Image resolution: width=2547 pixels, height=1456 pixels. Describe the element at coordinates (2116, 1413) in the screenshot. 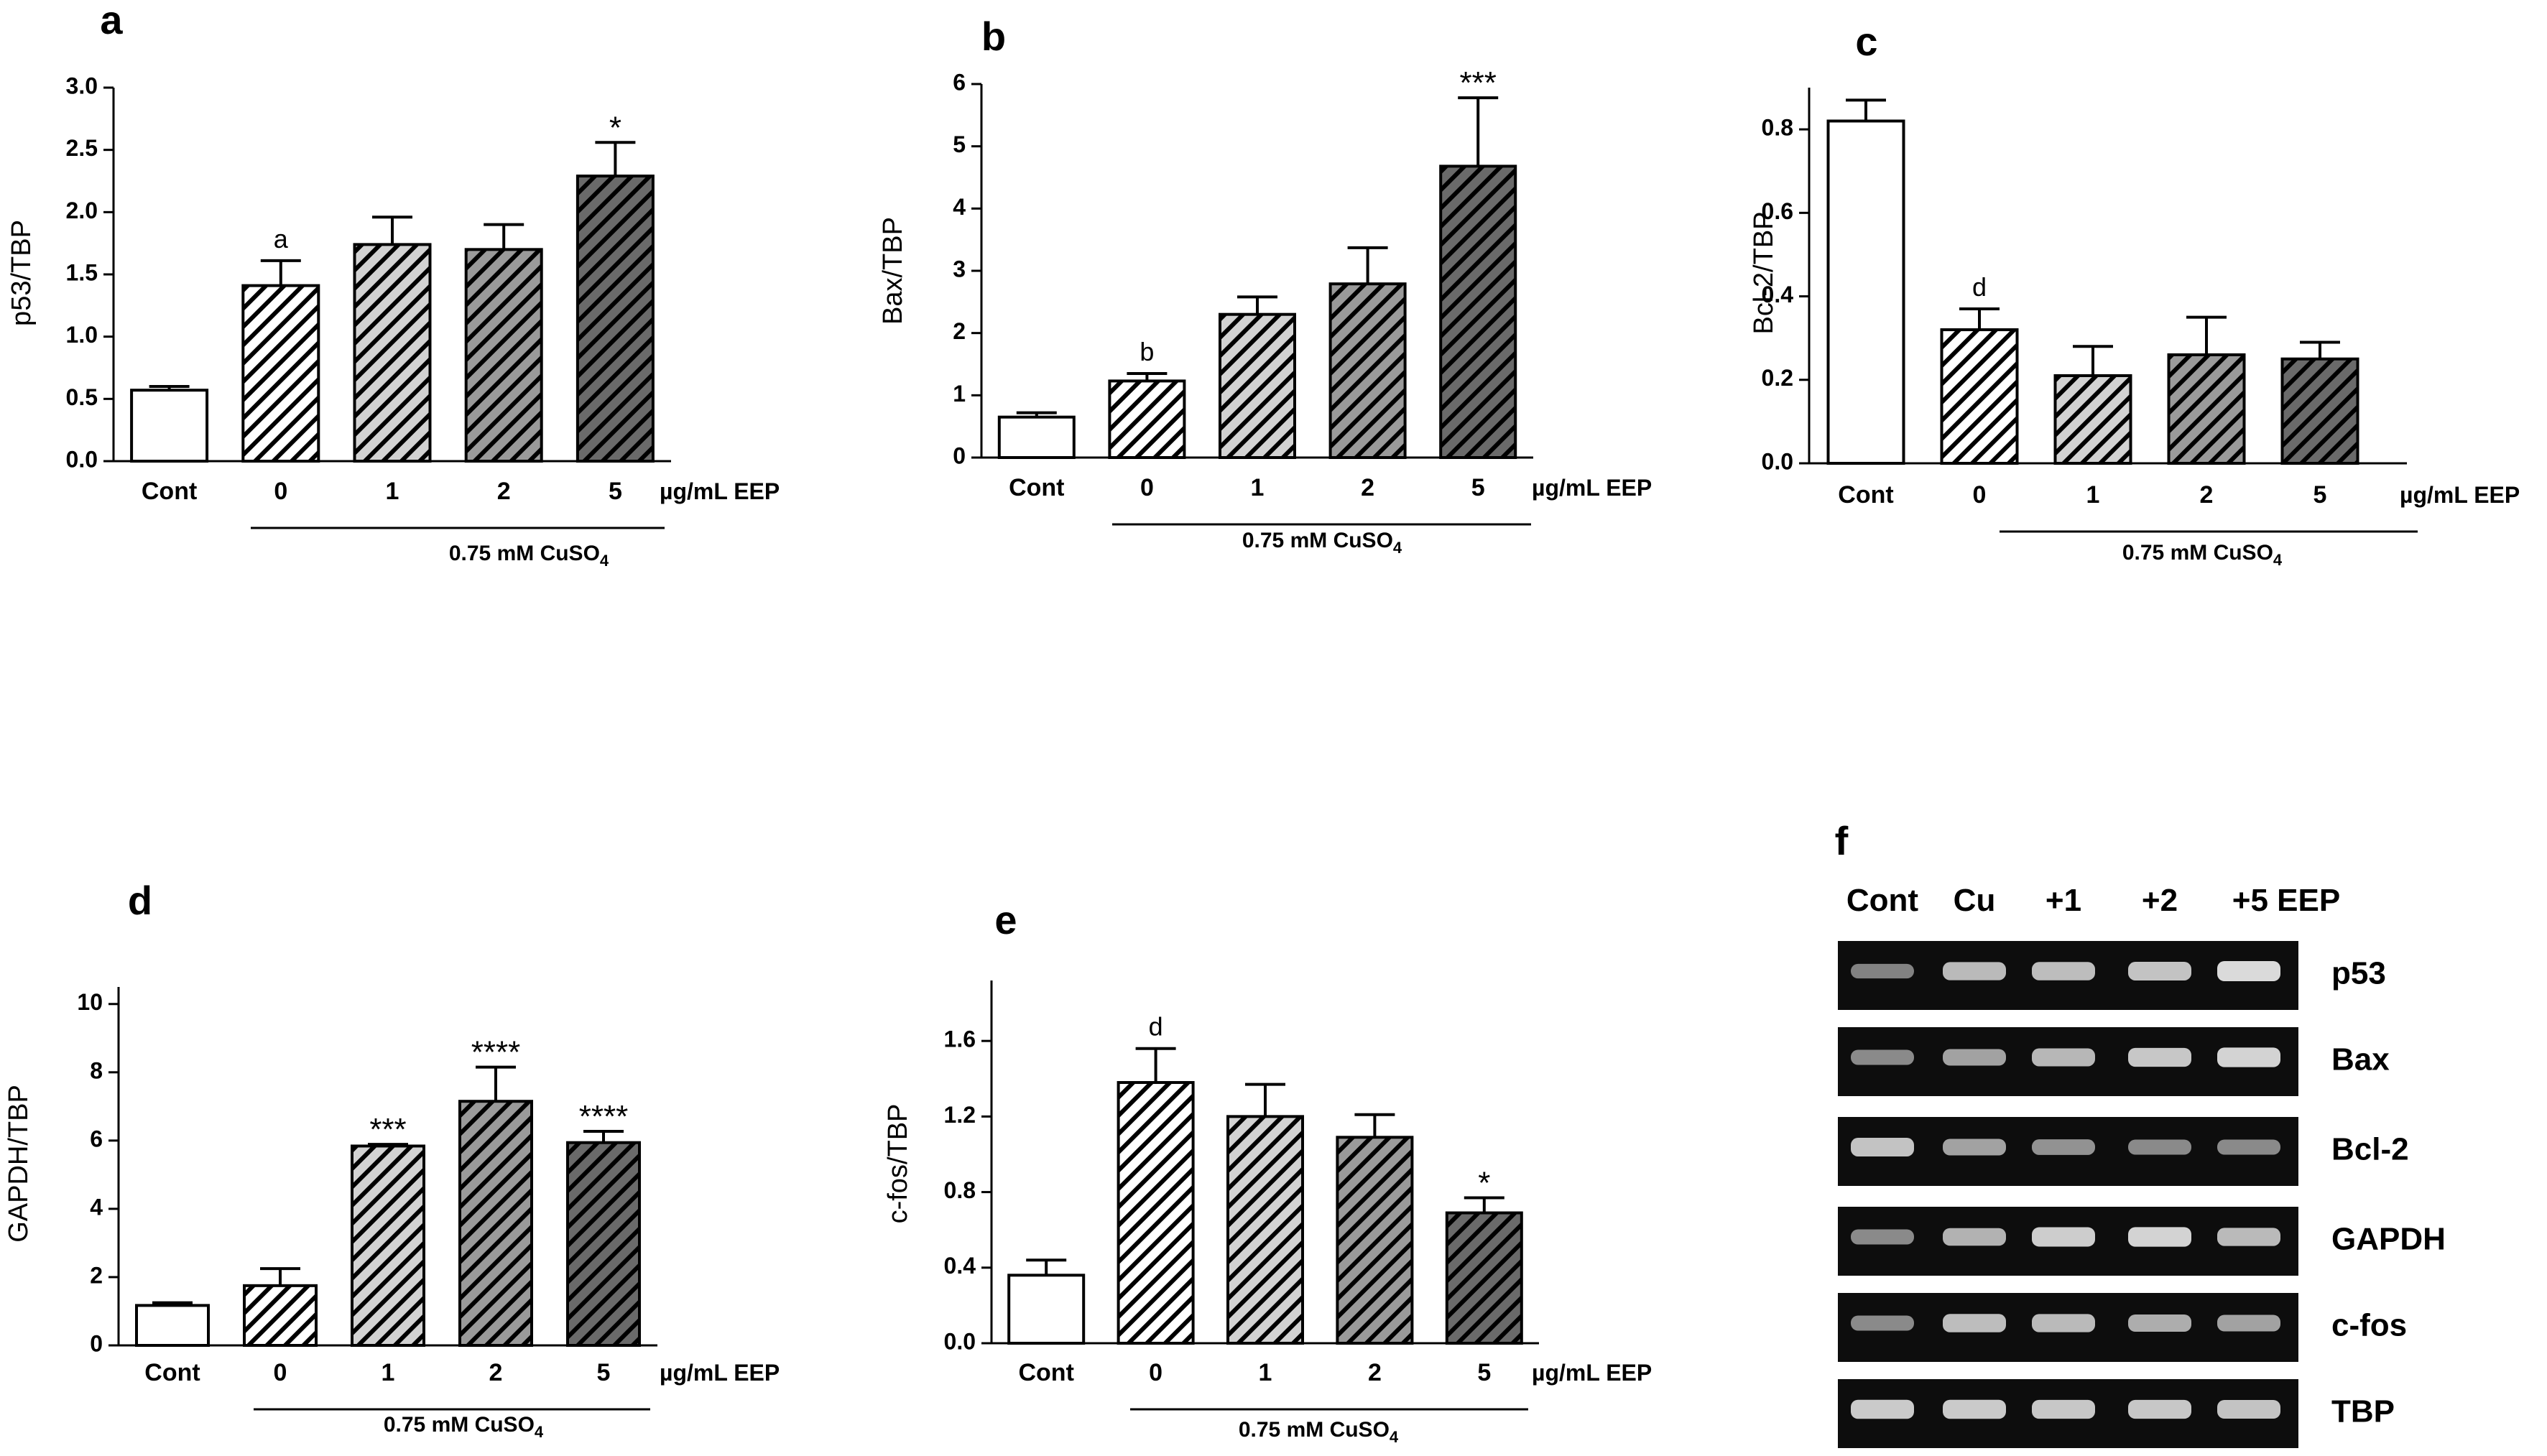

I see `gel-row-tbp: TBP` at that location.